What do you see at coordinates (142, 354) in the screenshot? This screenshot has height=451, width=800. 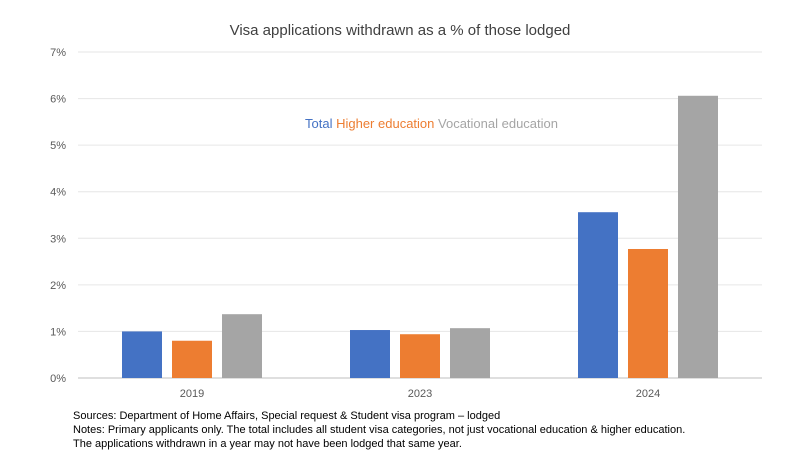 I see `bar-total-2019` at bounding box center [142, 354].